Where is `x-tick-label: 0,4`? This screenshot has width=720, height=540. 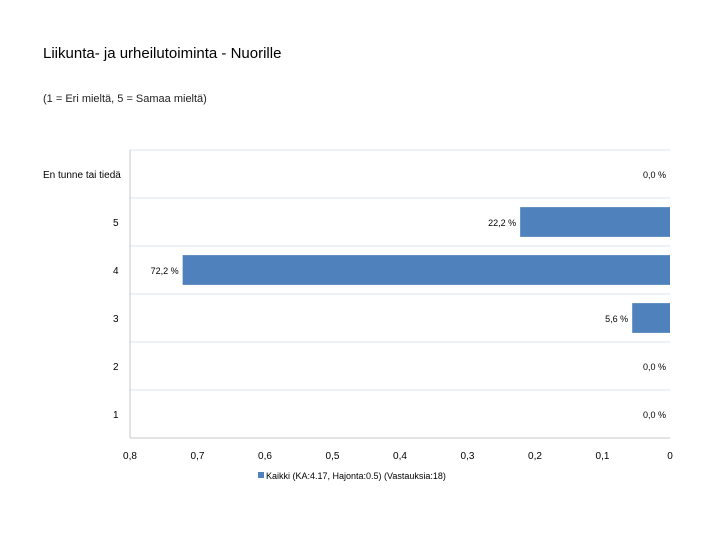 x-tick-label: 0,4 is located at coordinates (400, 456).